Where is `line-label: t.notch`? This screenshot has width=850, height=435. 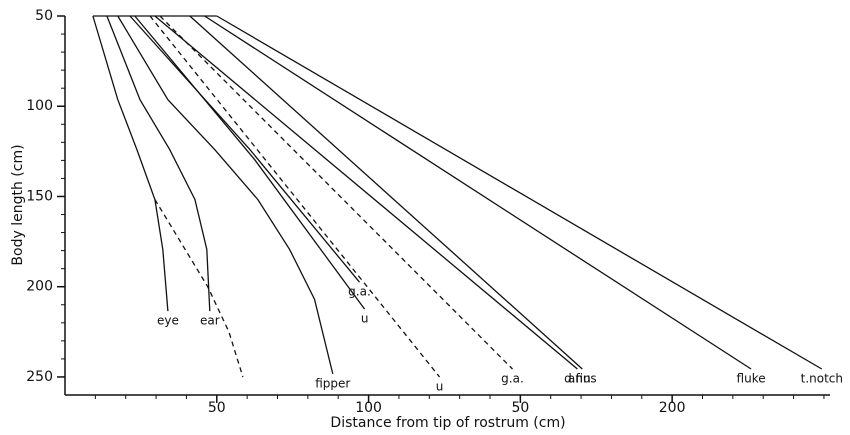
line-label: t.notch is located at coordinates (822, 379).